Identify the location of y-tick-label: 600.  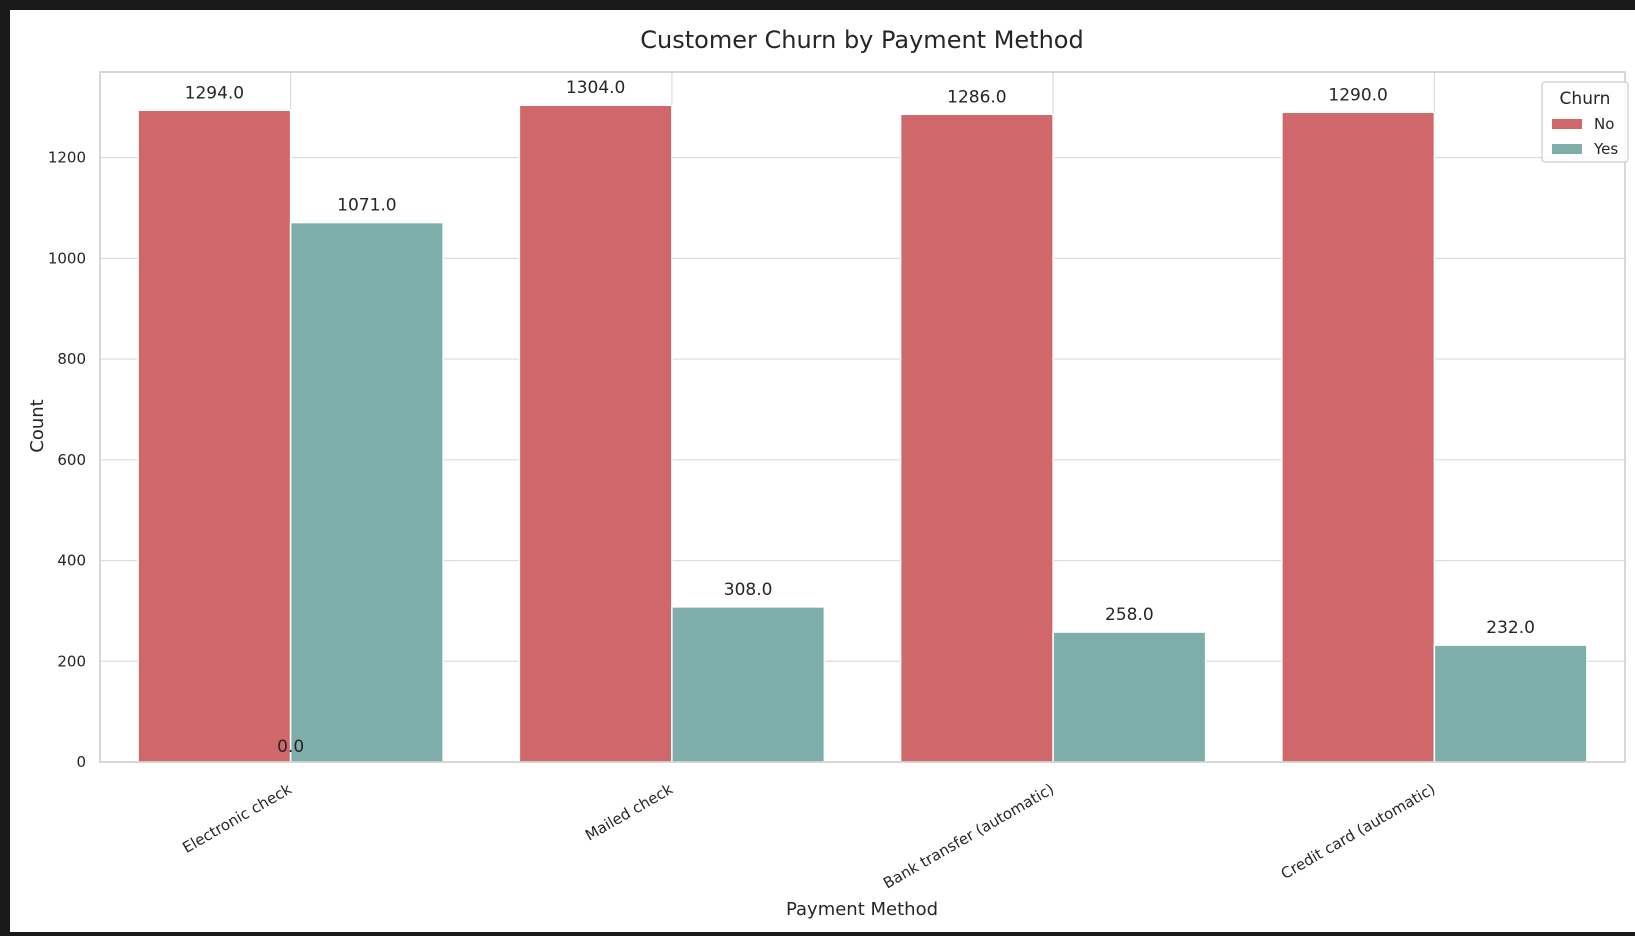
(71, 460).